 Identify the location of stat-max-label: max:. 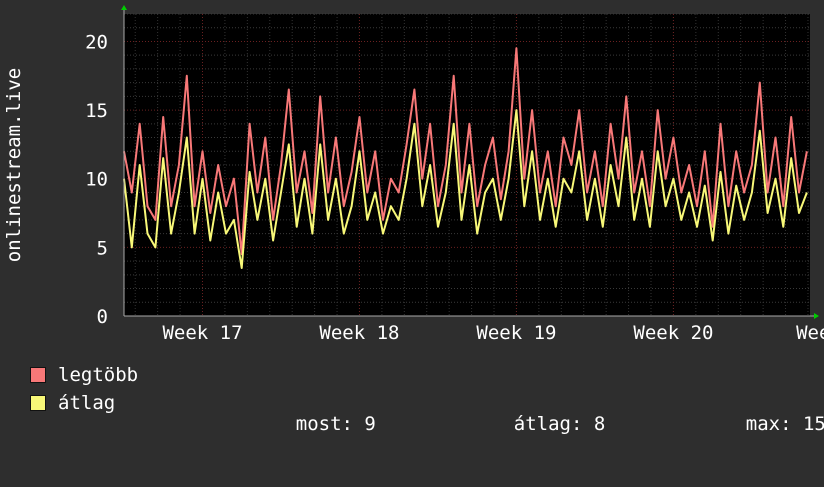
(768, 424).